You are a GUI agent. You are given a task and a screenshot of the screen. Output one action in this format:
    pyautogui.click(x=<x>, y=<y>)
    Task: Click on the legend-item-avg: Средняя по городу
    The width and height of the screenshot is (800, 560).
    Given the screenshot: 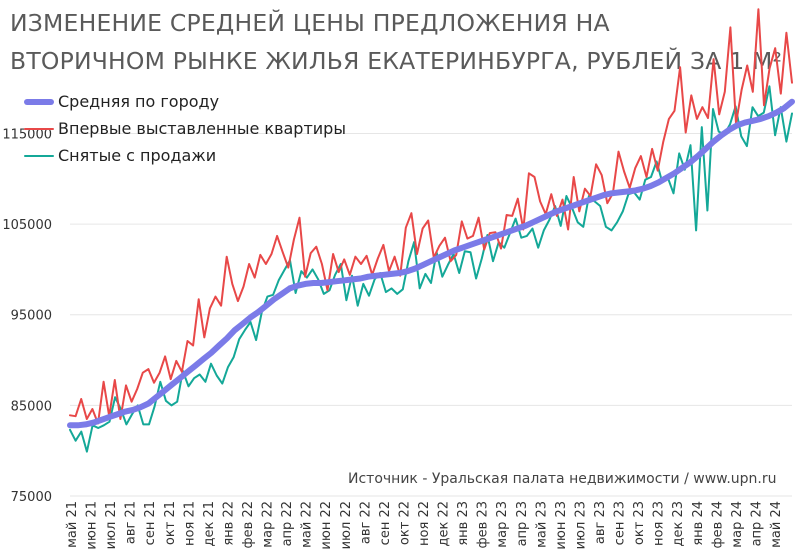 What is the action you would take?
    pyautogui.click(x=185, y=101)
    